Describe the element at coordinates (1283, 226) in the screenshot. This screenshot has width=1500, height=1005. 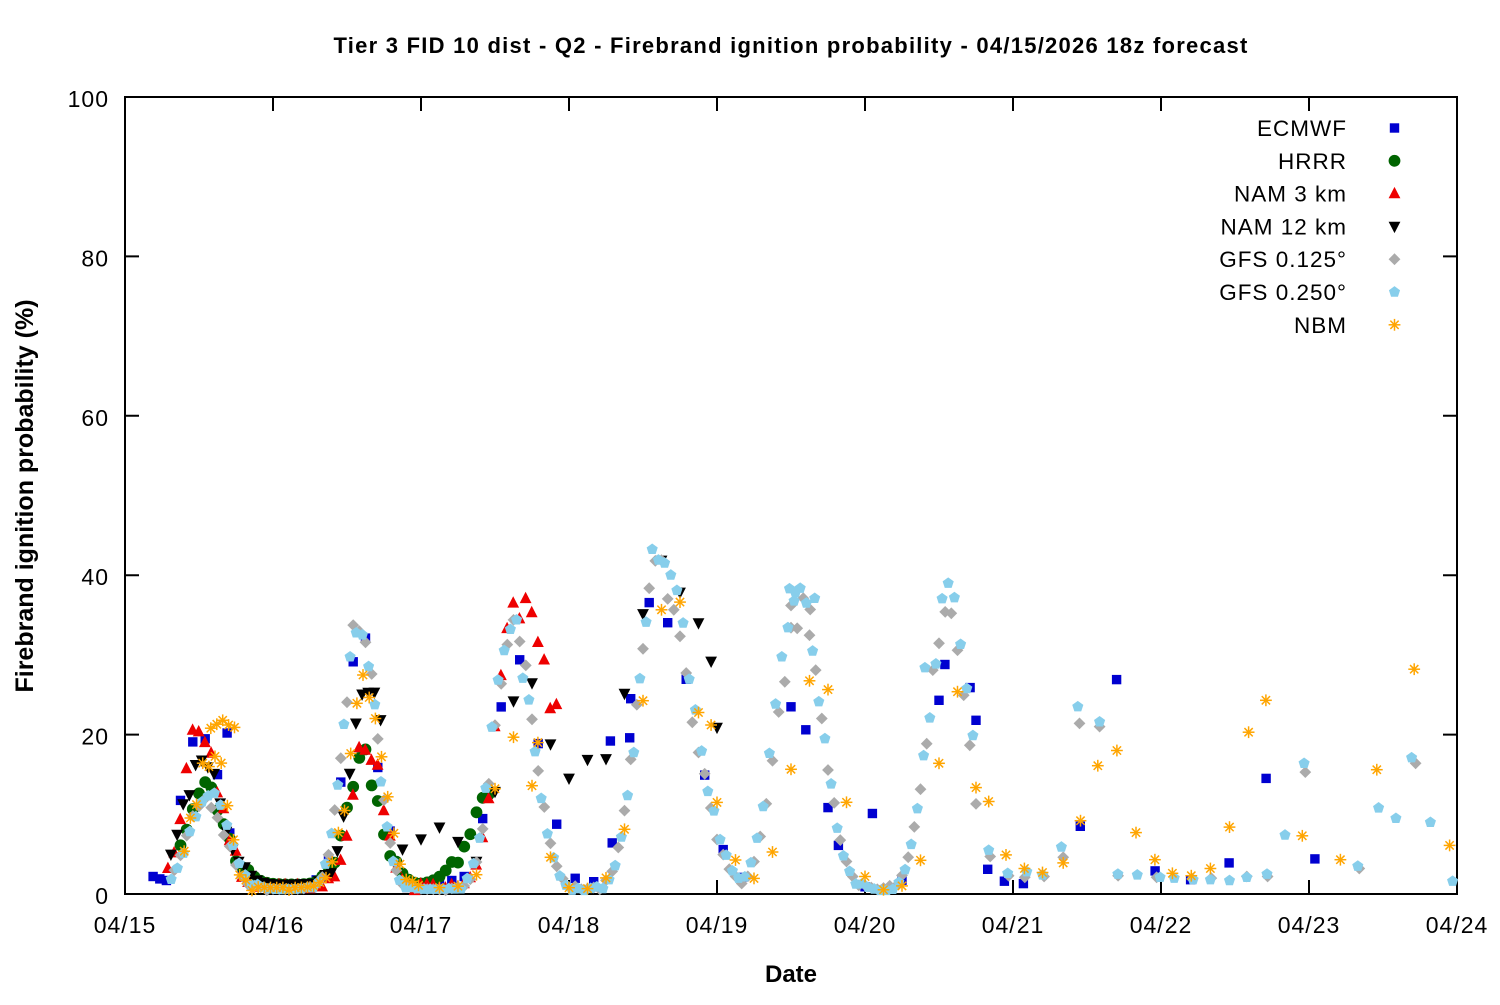
I see `svg-text: NAM 12 km` at that location.